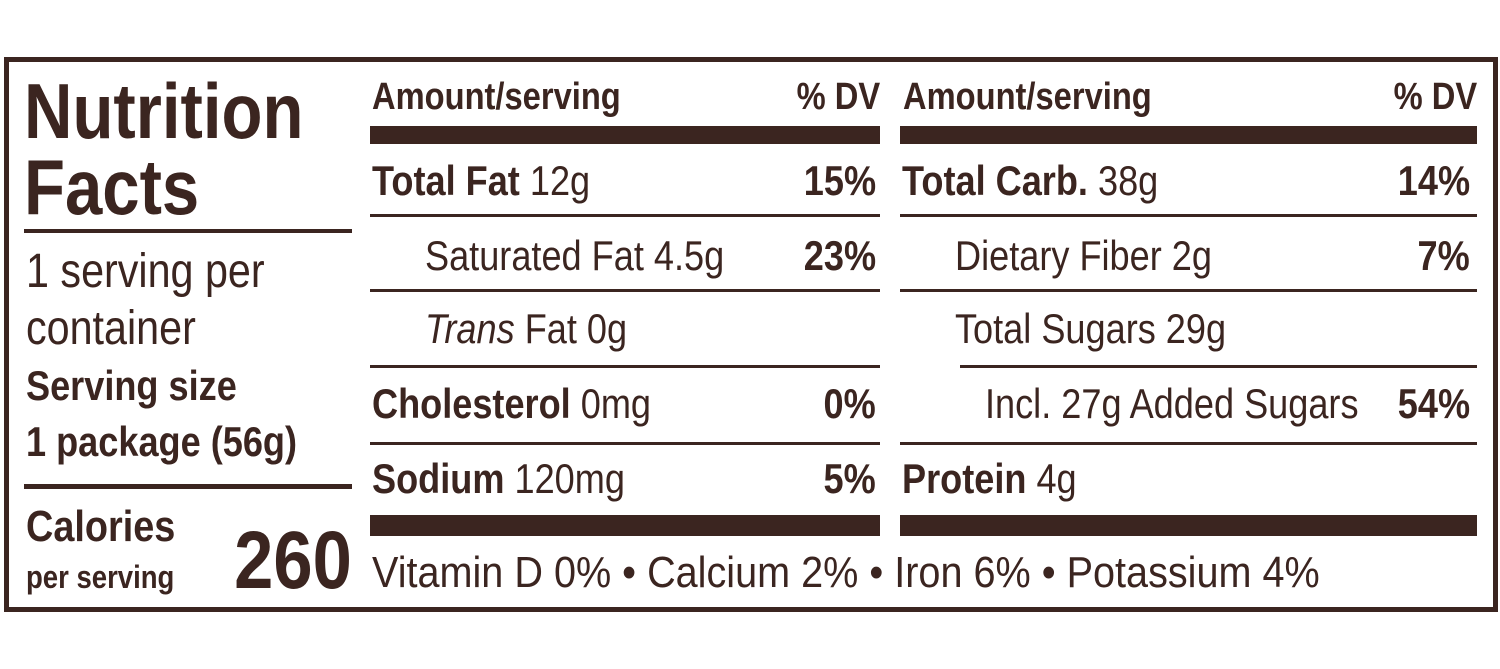  Describe the element at coordinates (719, 572) in the screenshot. I see `vitamin-name: Calcium` at that location.